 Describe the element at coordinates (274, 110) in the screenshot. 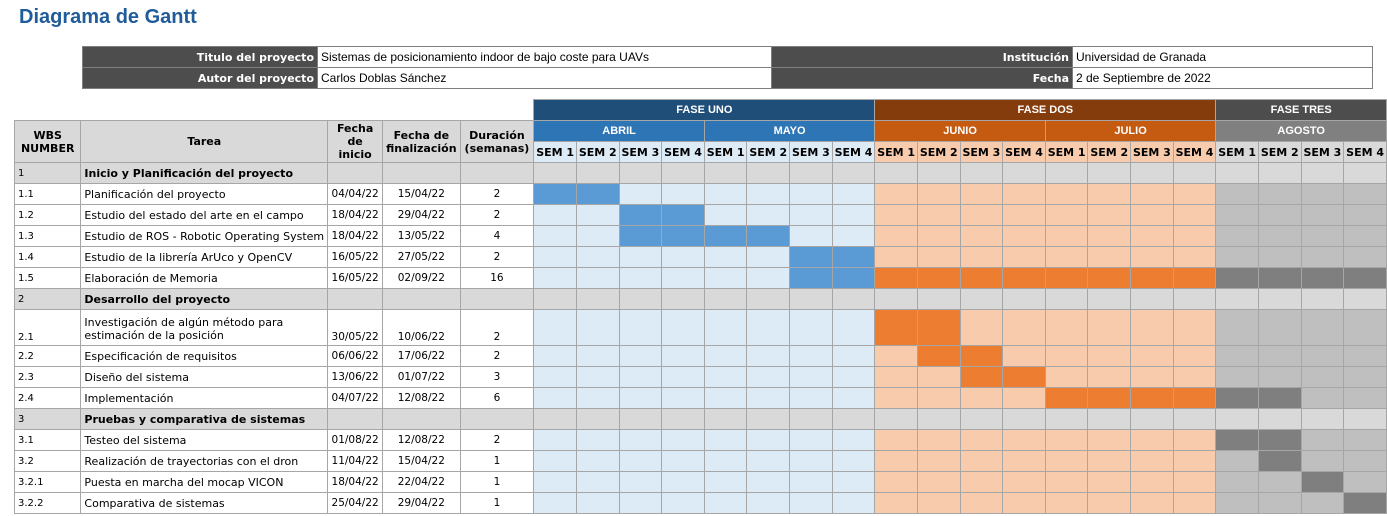

I see `header-spacer` at that location.